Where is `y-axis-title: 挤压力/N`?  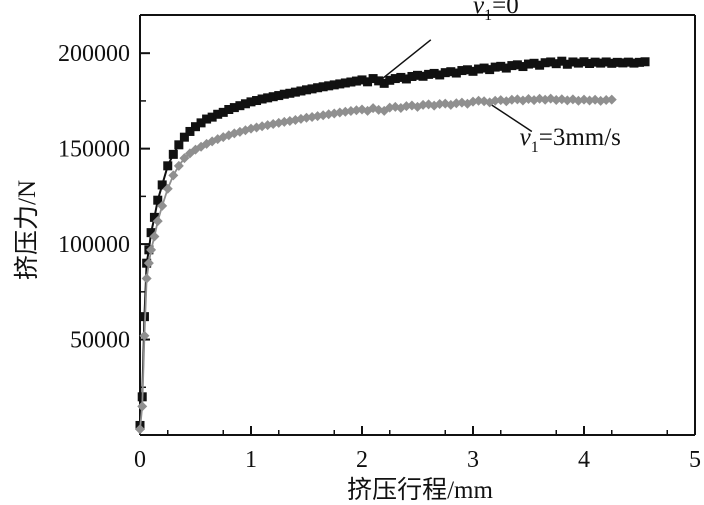
y-axis-title: 挤压力/N is located at coordinates (27, 230).